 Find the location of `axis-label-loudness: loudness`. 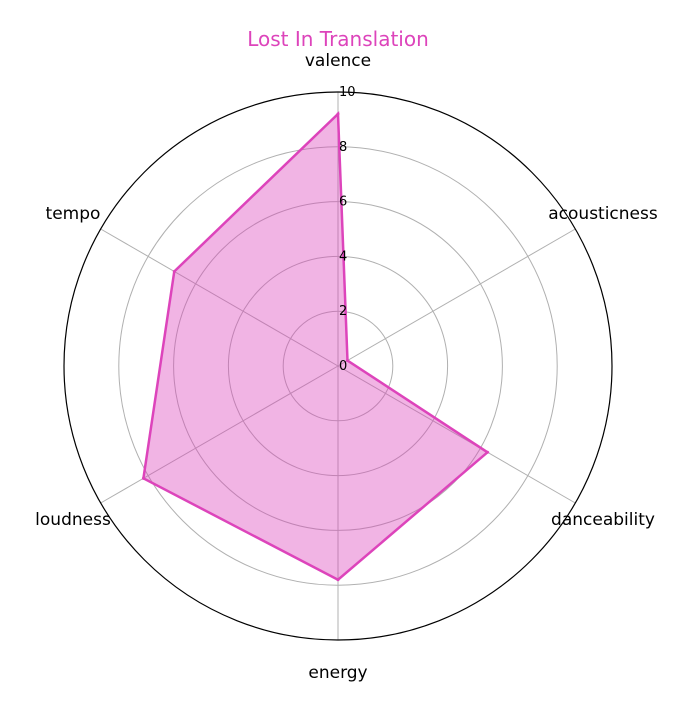

axis-label-loudness: loudness is located at coordinates (73, 520).